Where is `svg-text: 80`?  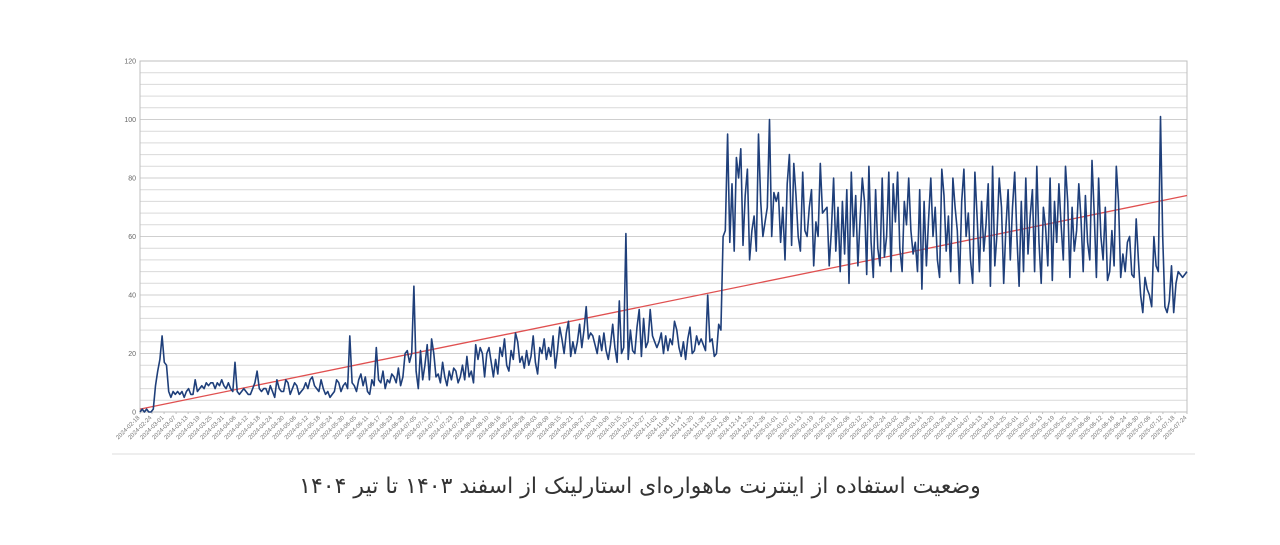 svg-text: 80 is located at coordinates (132, 179).